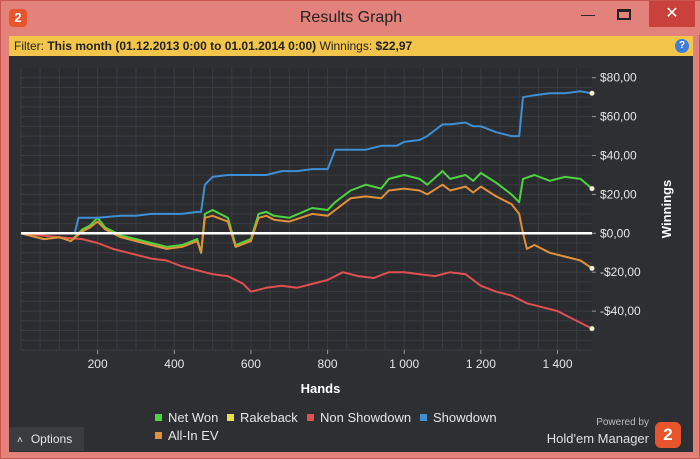  What do you see at coordinates (98, 364) in the screenshot?
I see `x-tick-label: 200` at bounding box center [98, 364].